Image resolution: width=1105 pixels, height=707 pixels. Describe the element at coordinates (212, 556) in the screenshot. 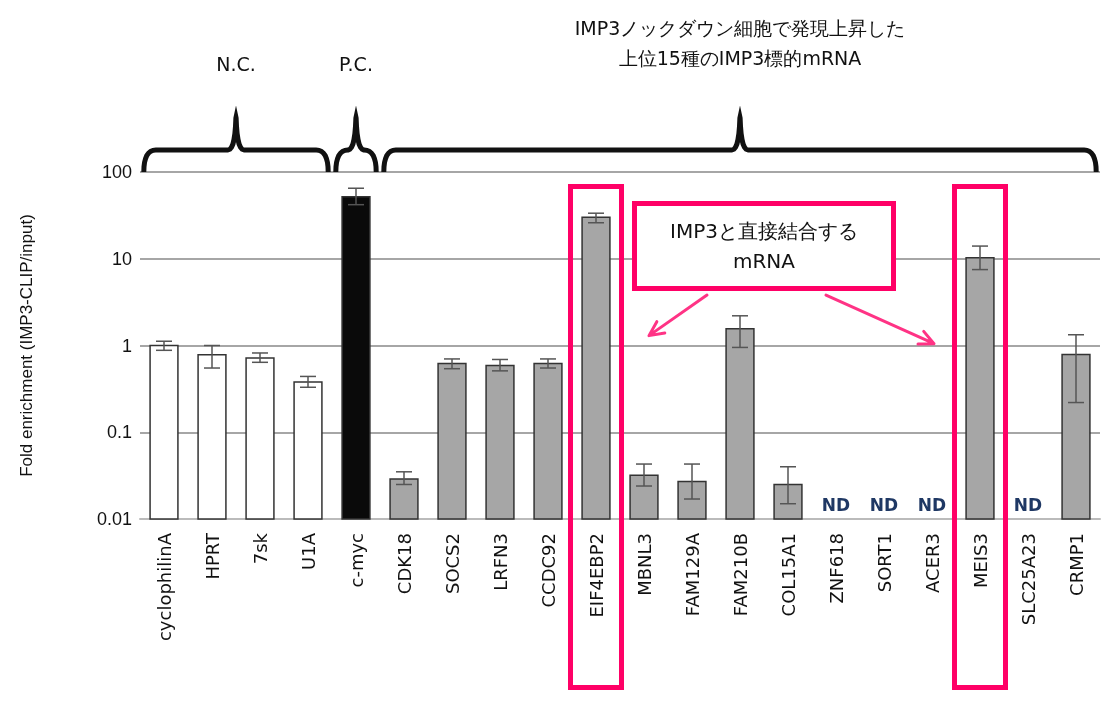

I see `x-tick-label: HPRT` at that location.